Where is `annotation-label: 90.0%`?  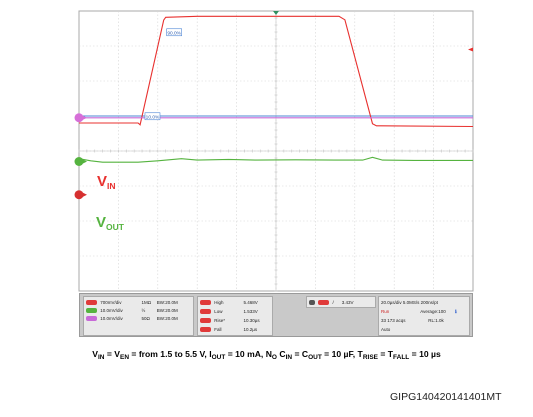
annotation-label: 90.0% is located at coordinates (174, 33).